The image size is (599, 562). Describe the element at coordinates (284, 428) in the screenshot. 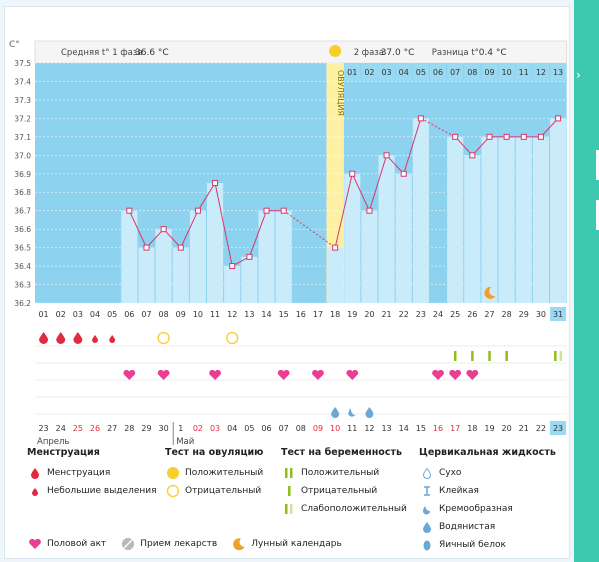

I see `calendar-date: 07` at that location.